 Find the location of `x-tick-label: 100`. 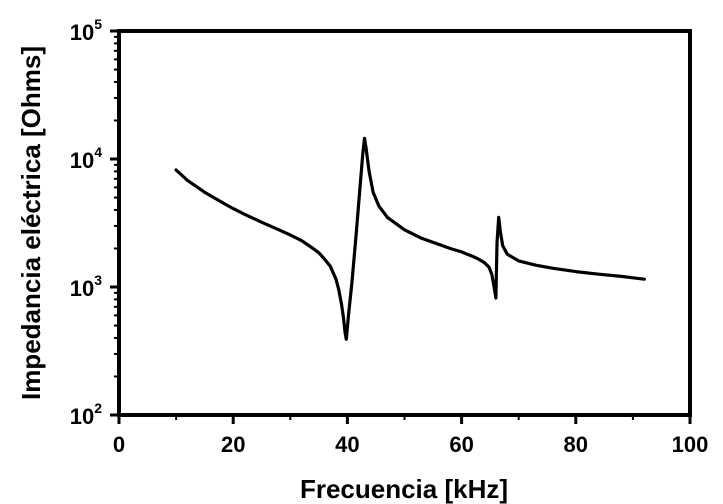

x-tick-label: 100 is located at coordinates (690, 444).